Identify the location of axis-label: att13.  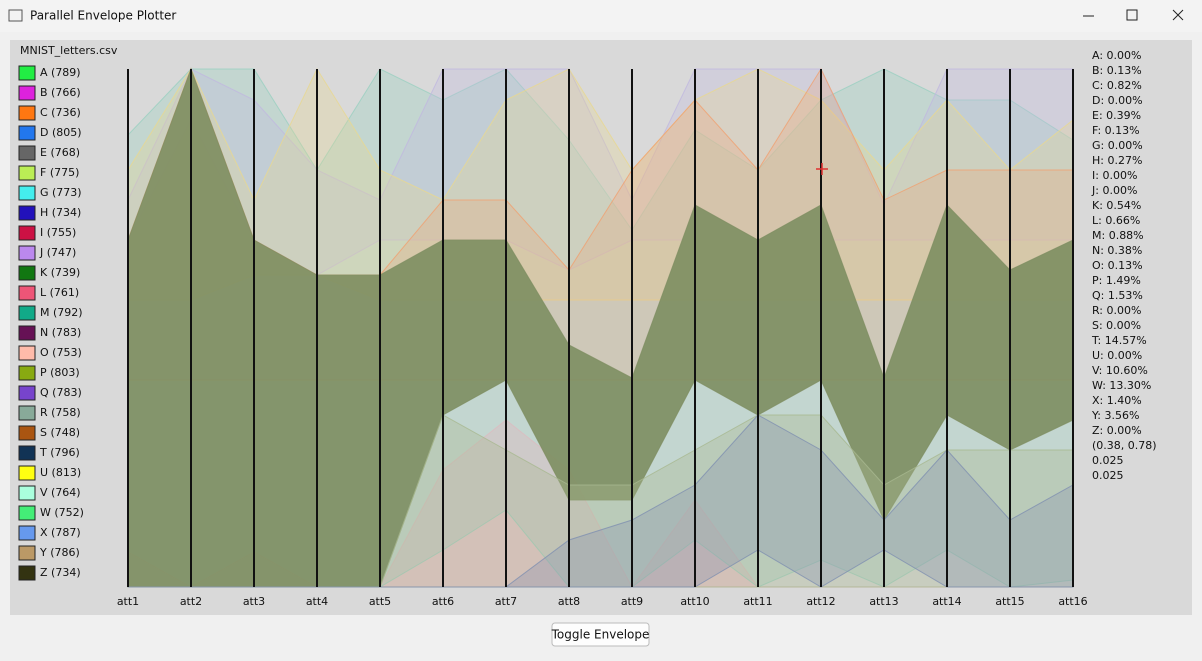
(883, 601).